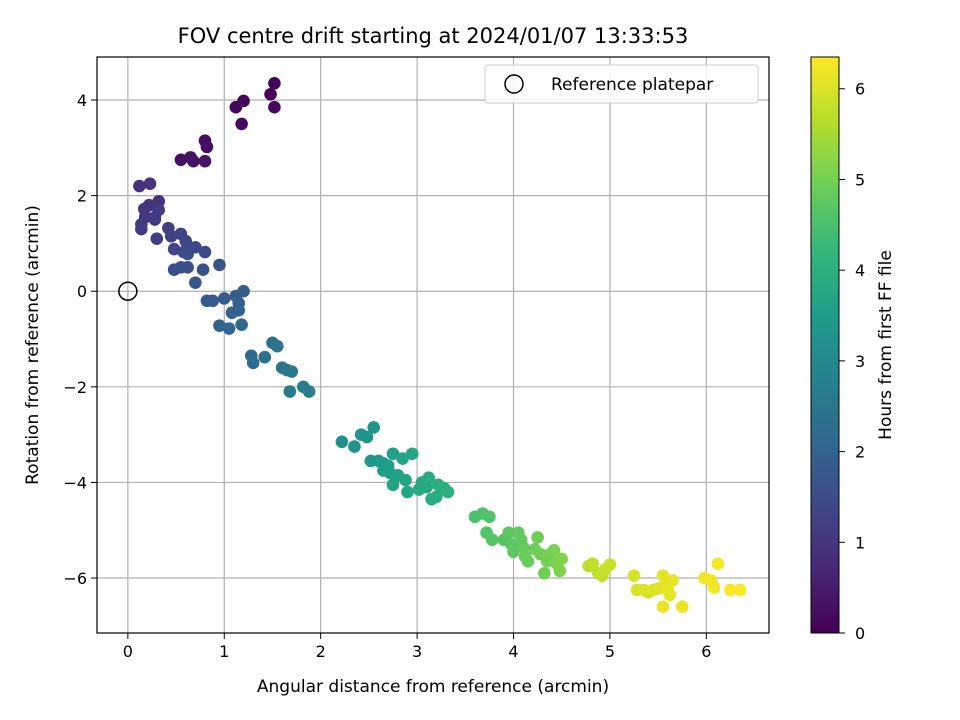 The image size is (960, 720). What do you see at coordinates (80, 339) in the screenshot?
I see `y-axis-ticks: −6 −4 −2 0 2 4` at bounding box center [80, 339].